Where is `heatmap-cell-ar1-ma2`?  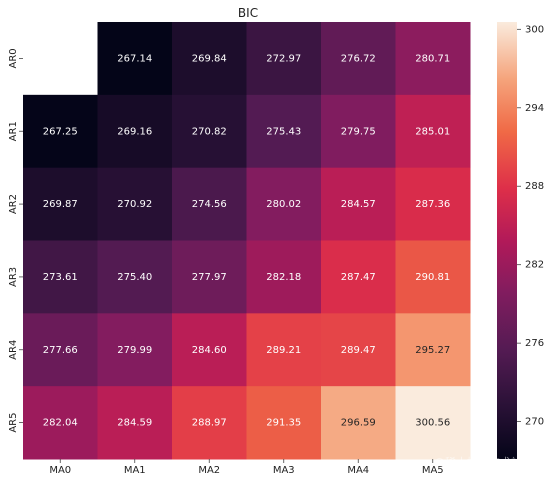
heatmap-cell-ar1-ma2 is located at coordinates (209, 131).